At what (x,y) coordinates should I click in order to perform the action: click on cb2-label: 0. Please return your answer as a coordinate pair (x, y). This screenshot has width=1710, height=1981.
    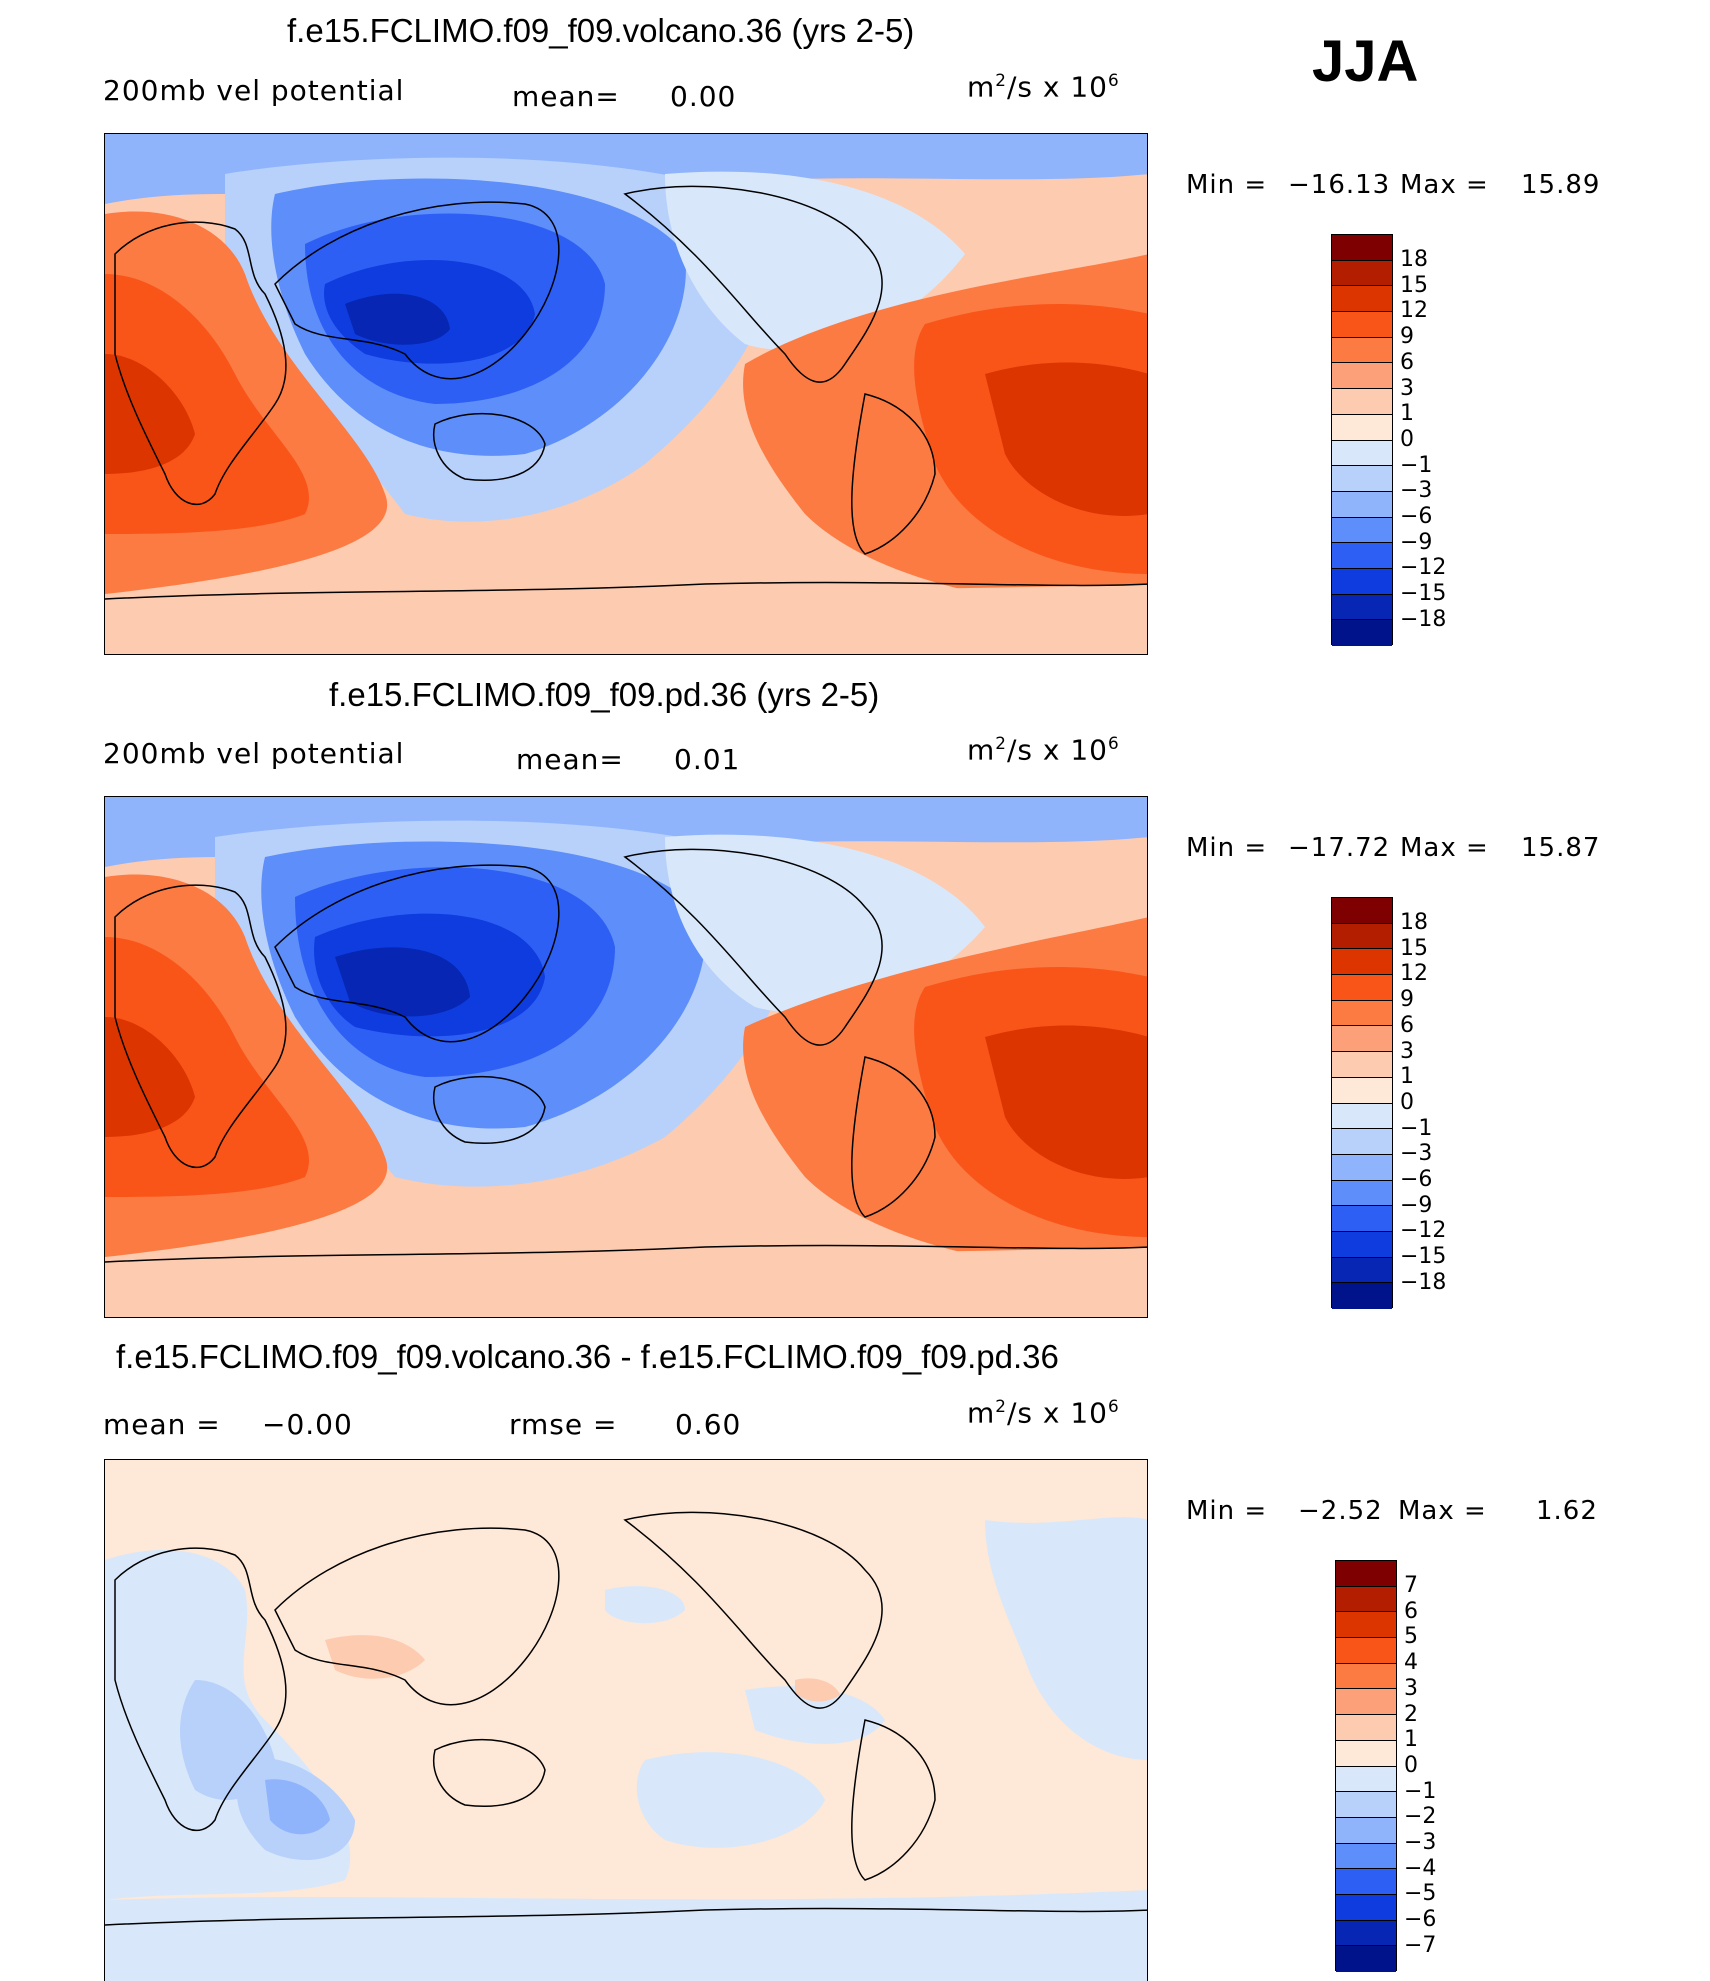
    Looking at the image, I should click on (1407, 1102).